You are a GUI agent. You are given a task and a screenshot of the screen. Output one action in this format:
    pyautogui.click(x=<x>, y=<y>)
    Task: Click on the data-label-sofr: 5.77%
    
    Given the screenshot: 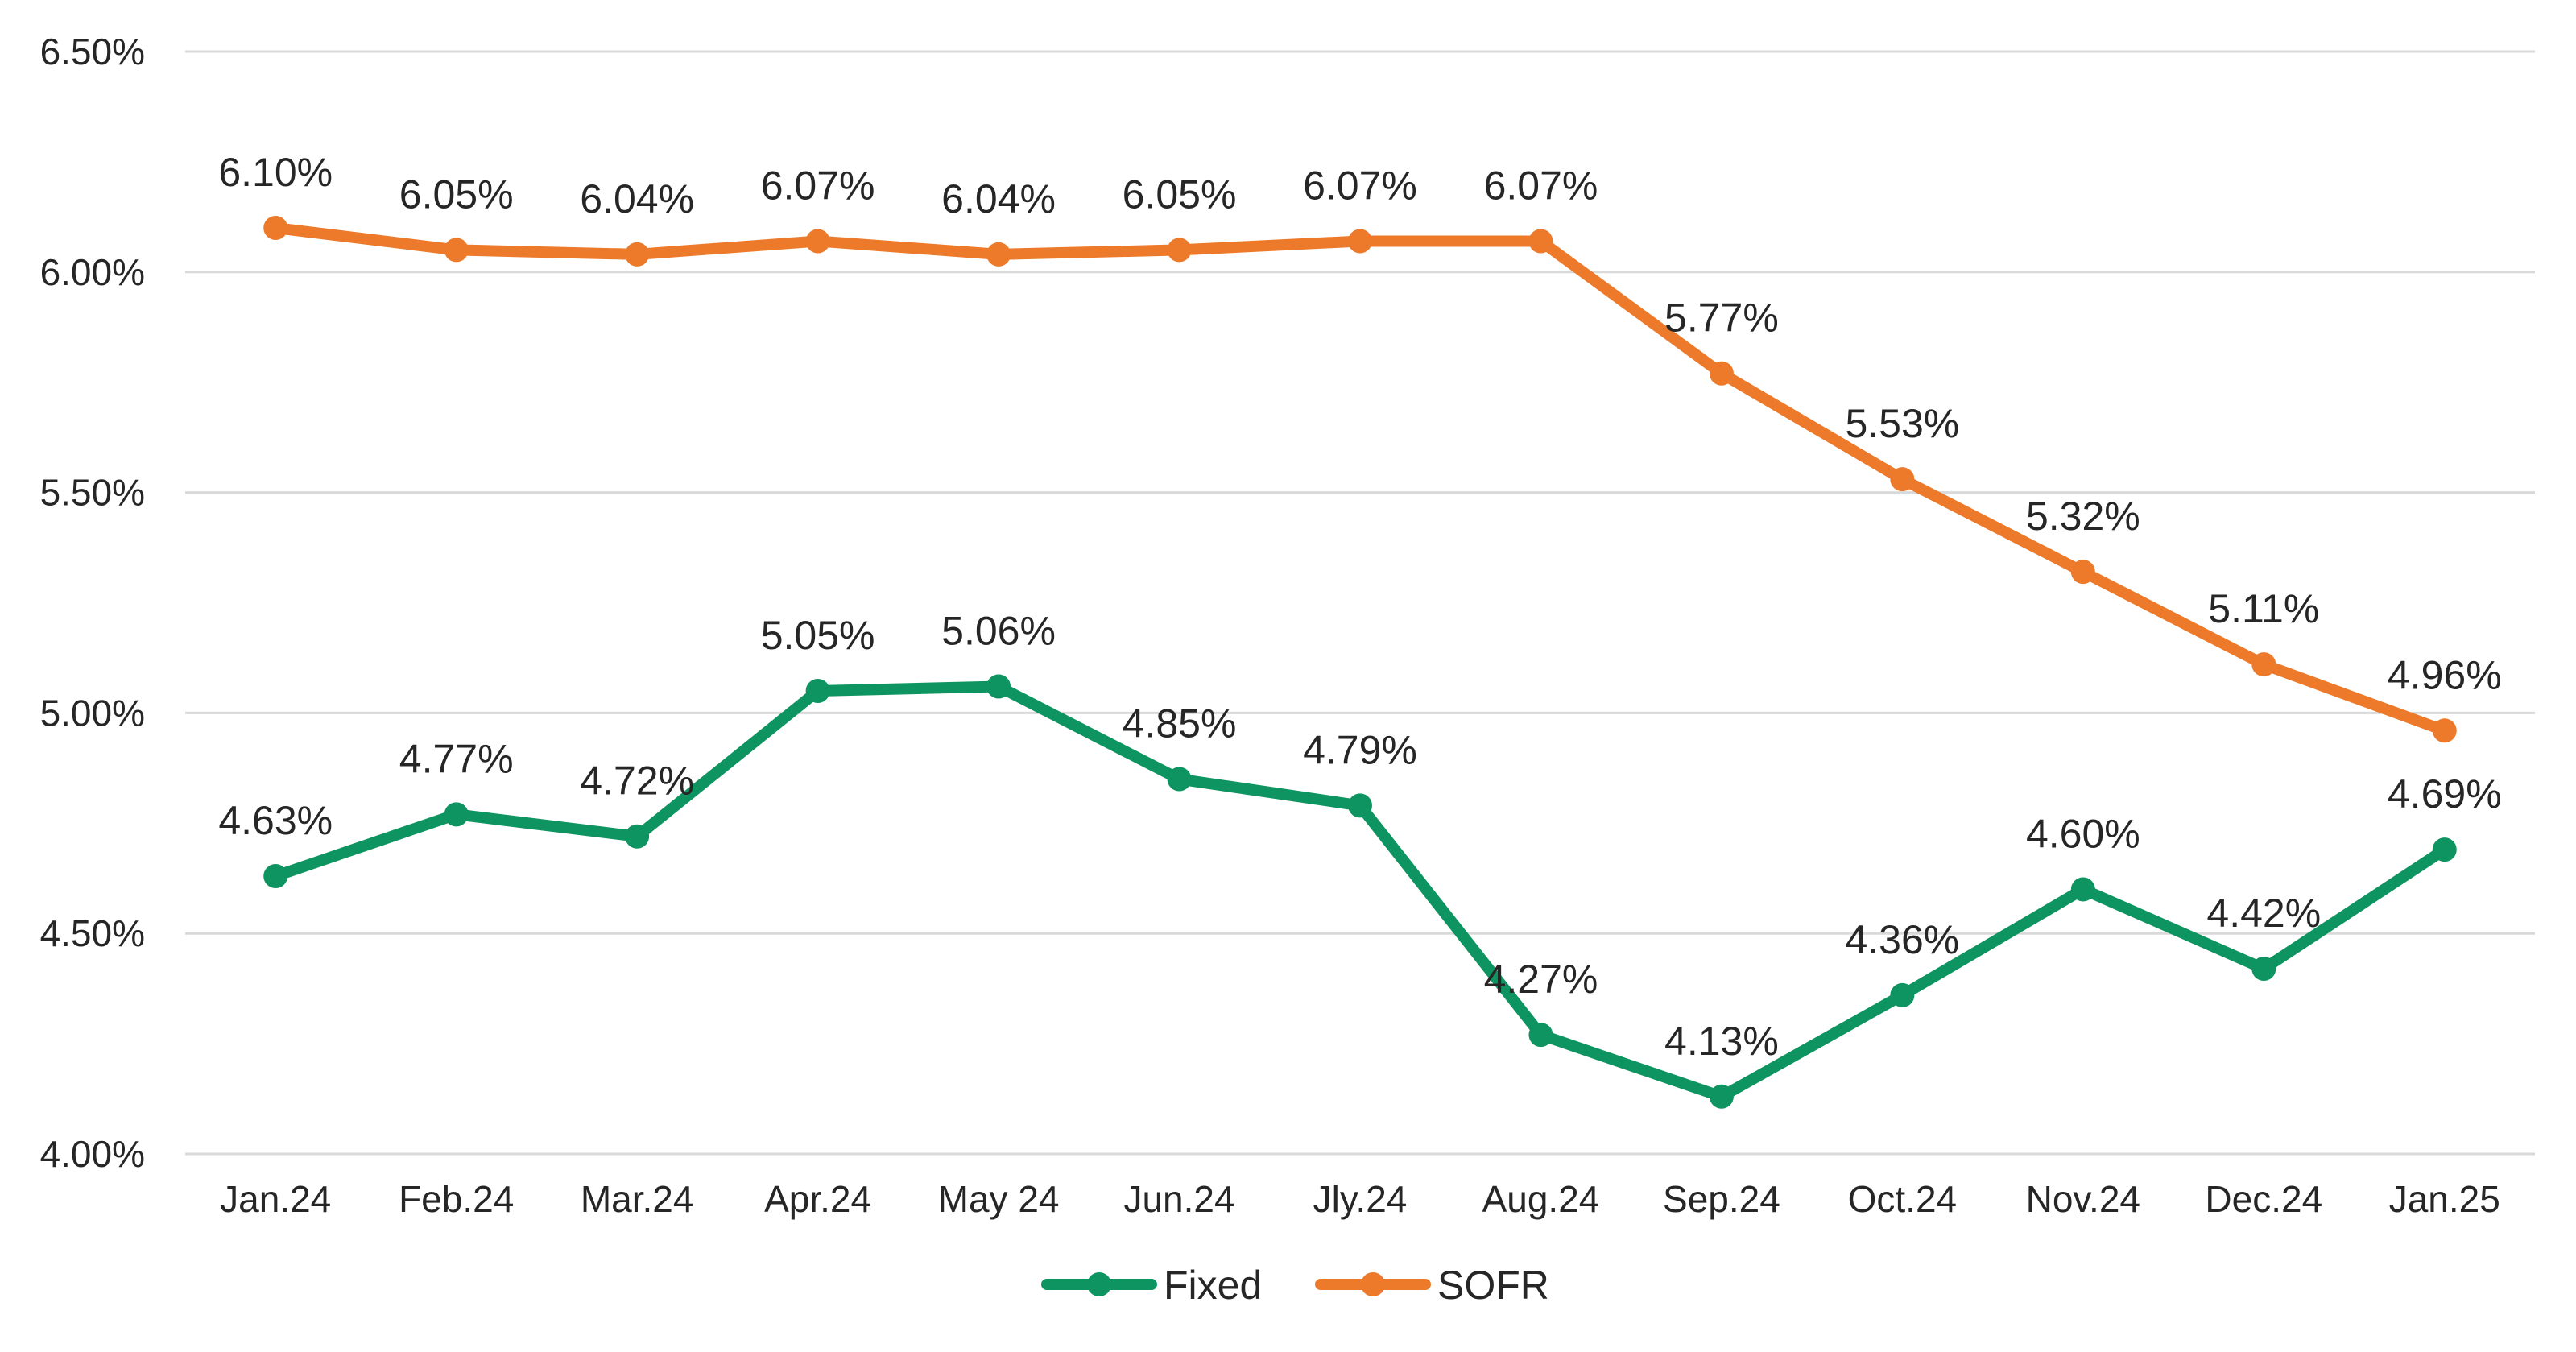 What is the action you would take?
    pyautogui.click(x=1721, y=318)
    